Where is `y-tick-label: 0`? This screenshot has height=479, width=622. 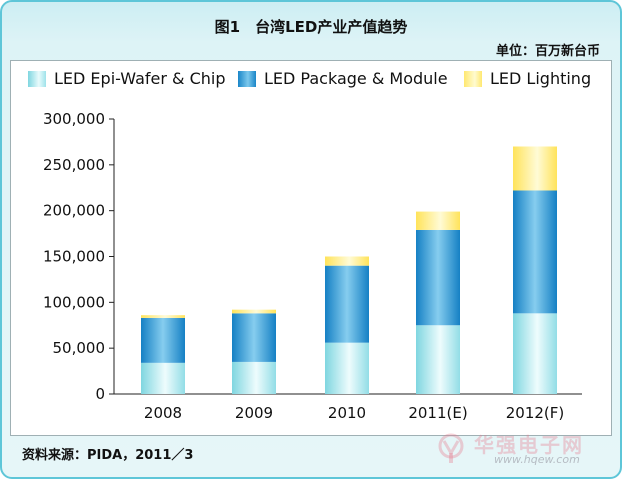
y-tick-label: 0 is located at coordinates (100, 394).